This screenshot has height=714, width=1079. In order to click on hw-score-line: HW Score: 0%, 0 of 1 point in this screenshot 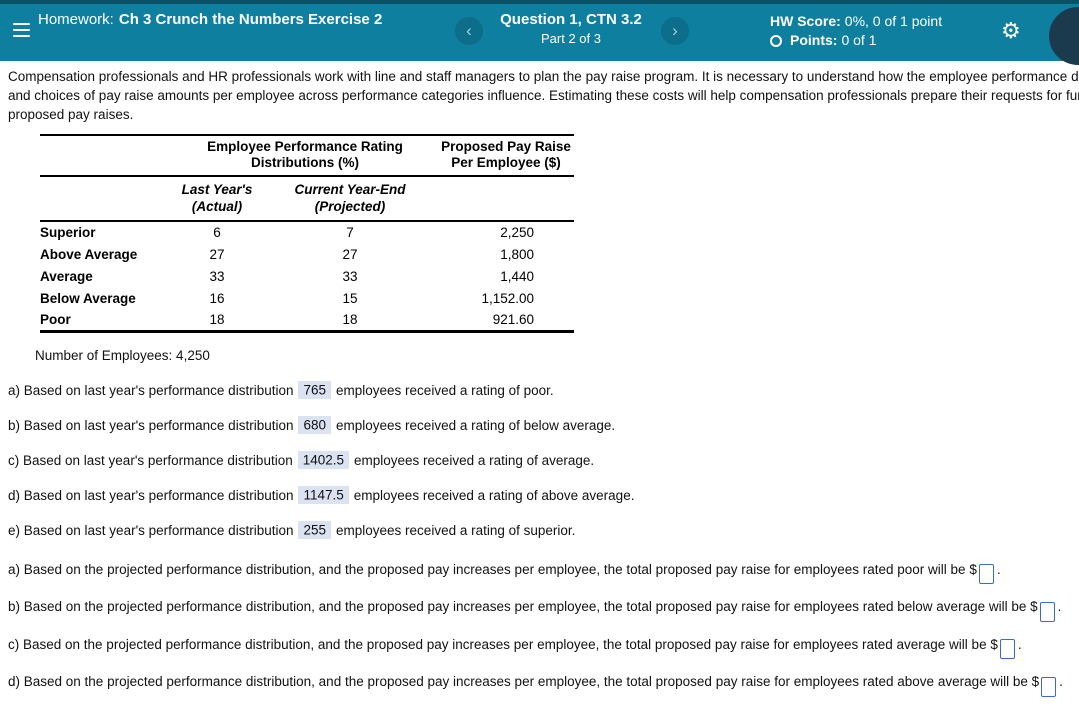, I will do `click(856, 21)`.